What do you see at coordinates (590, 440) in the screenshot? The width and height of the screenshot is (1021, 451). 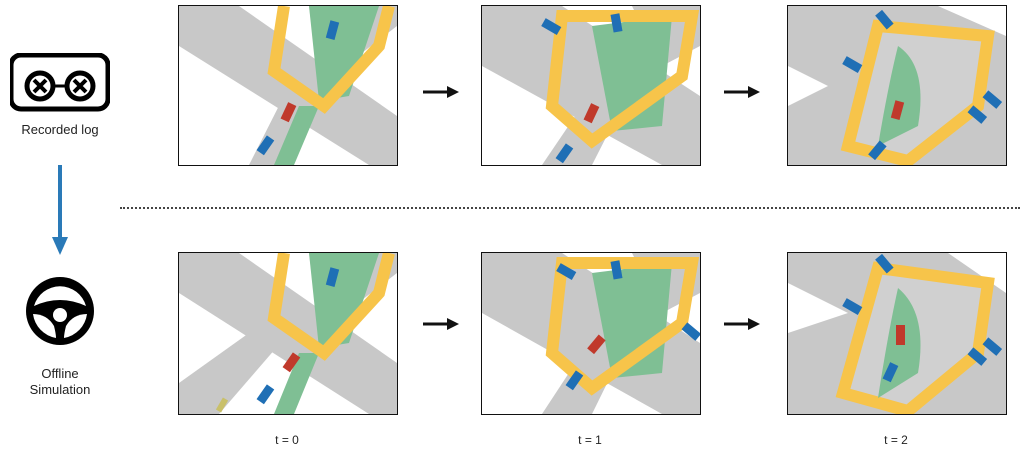 I see `time-label-t1: t = 1` at bounding box center [590, 440].